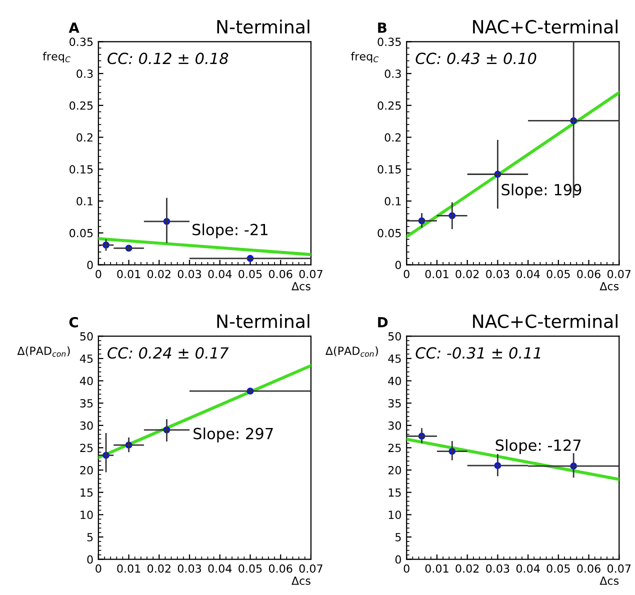 This screenshot has width=635, height=595. I want to click on annotation: Slope: 297, so click(233, 435).